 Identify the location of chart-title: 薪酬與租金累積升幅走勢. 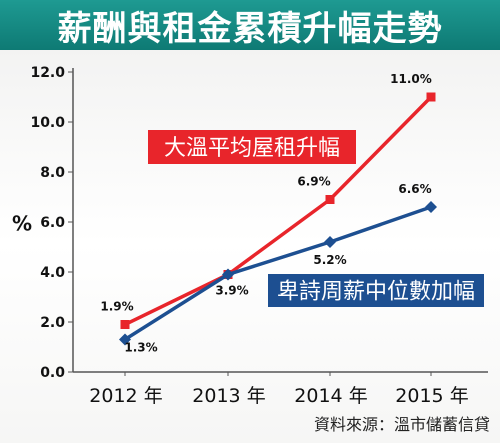
(250, 28).